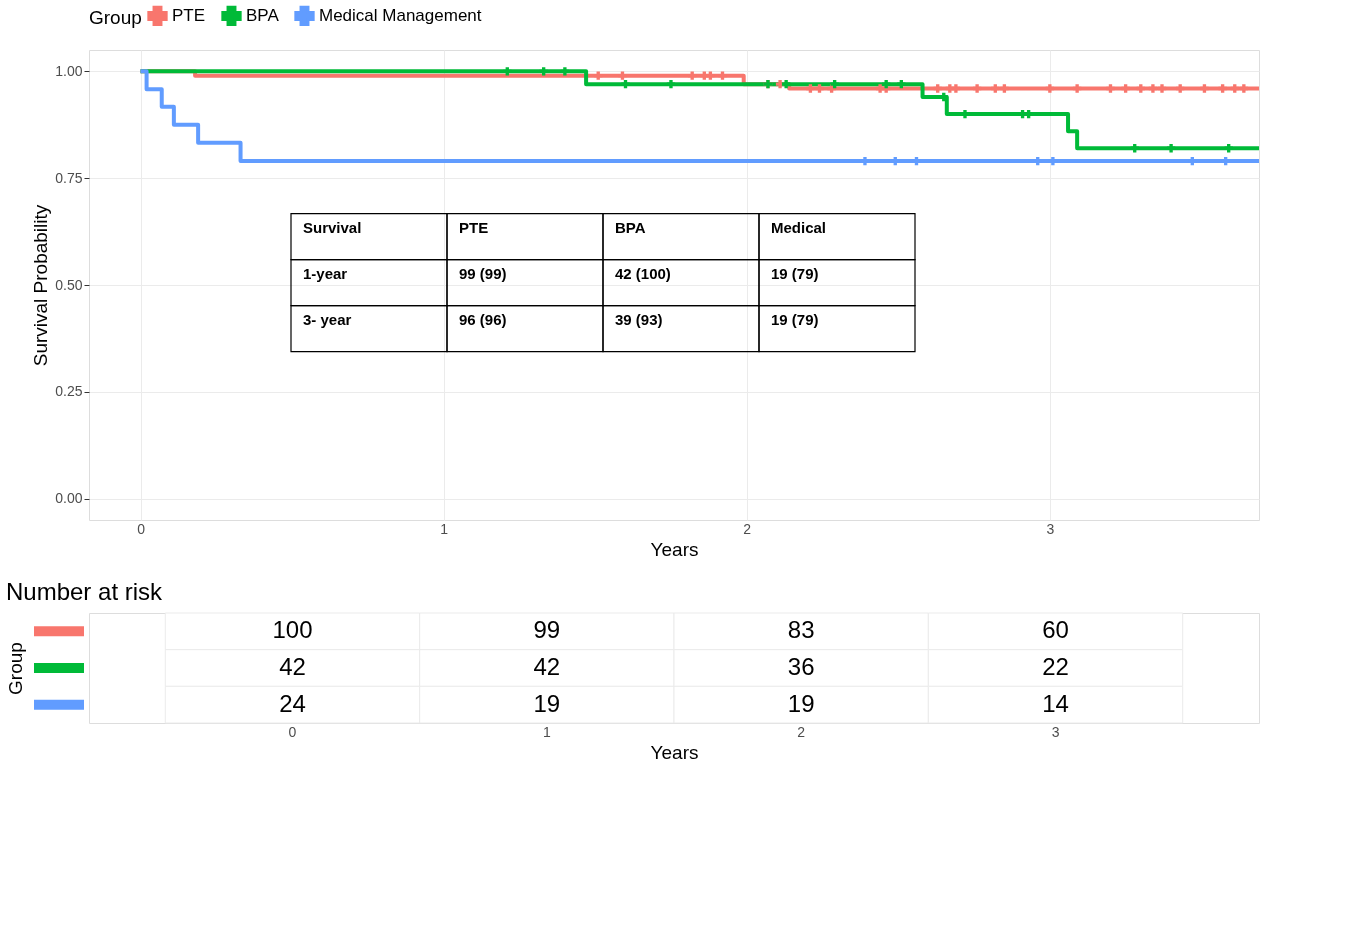 The image size is (1346, 935). What do you see at coordinates (69, 177) in the screenshot?
I see `y-tick-label: 0.75` at bounding box center [69, 177].